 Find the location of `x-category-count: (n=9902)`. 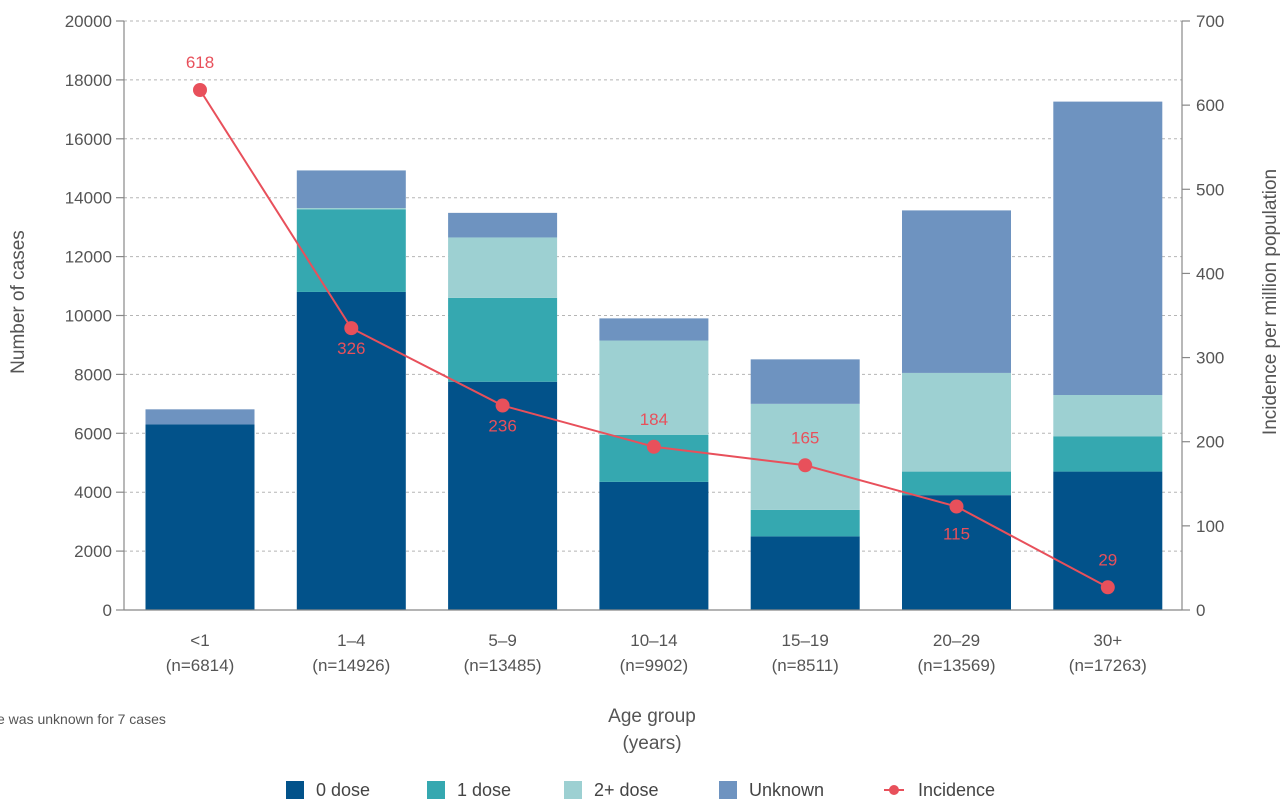

x-category-count: (n=9902) is located at coordinates (654, 665).